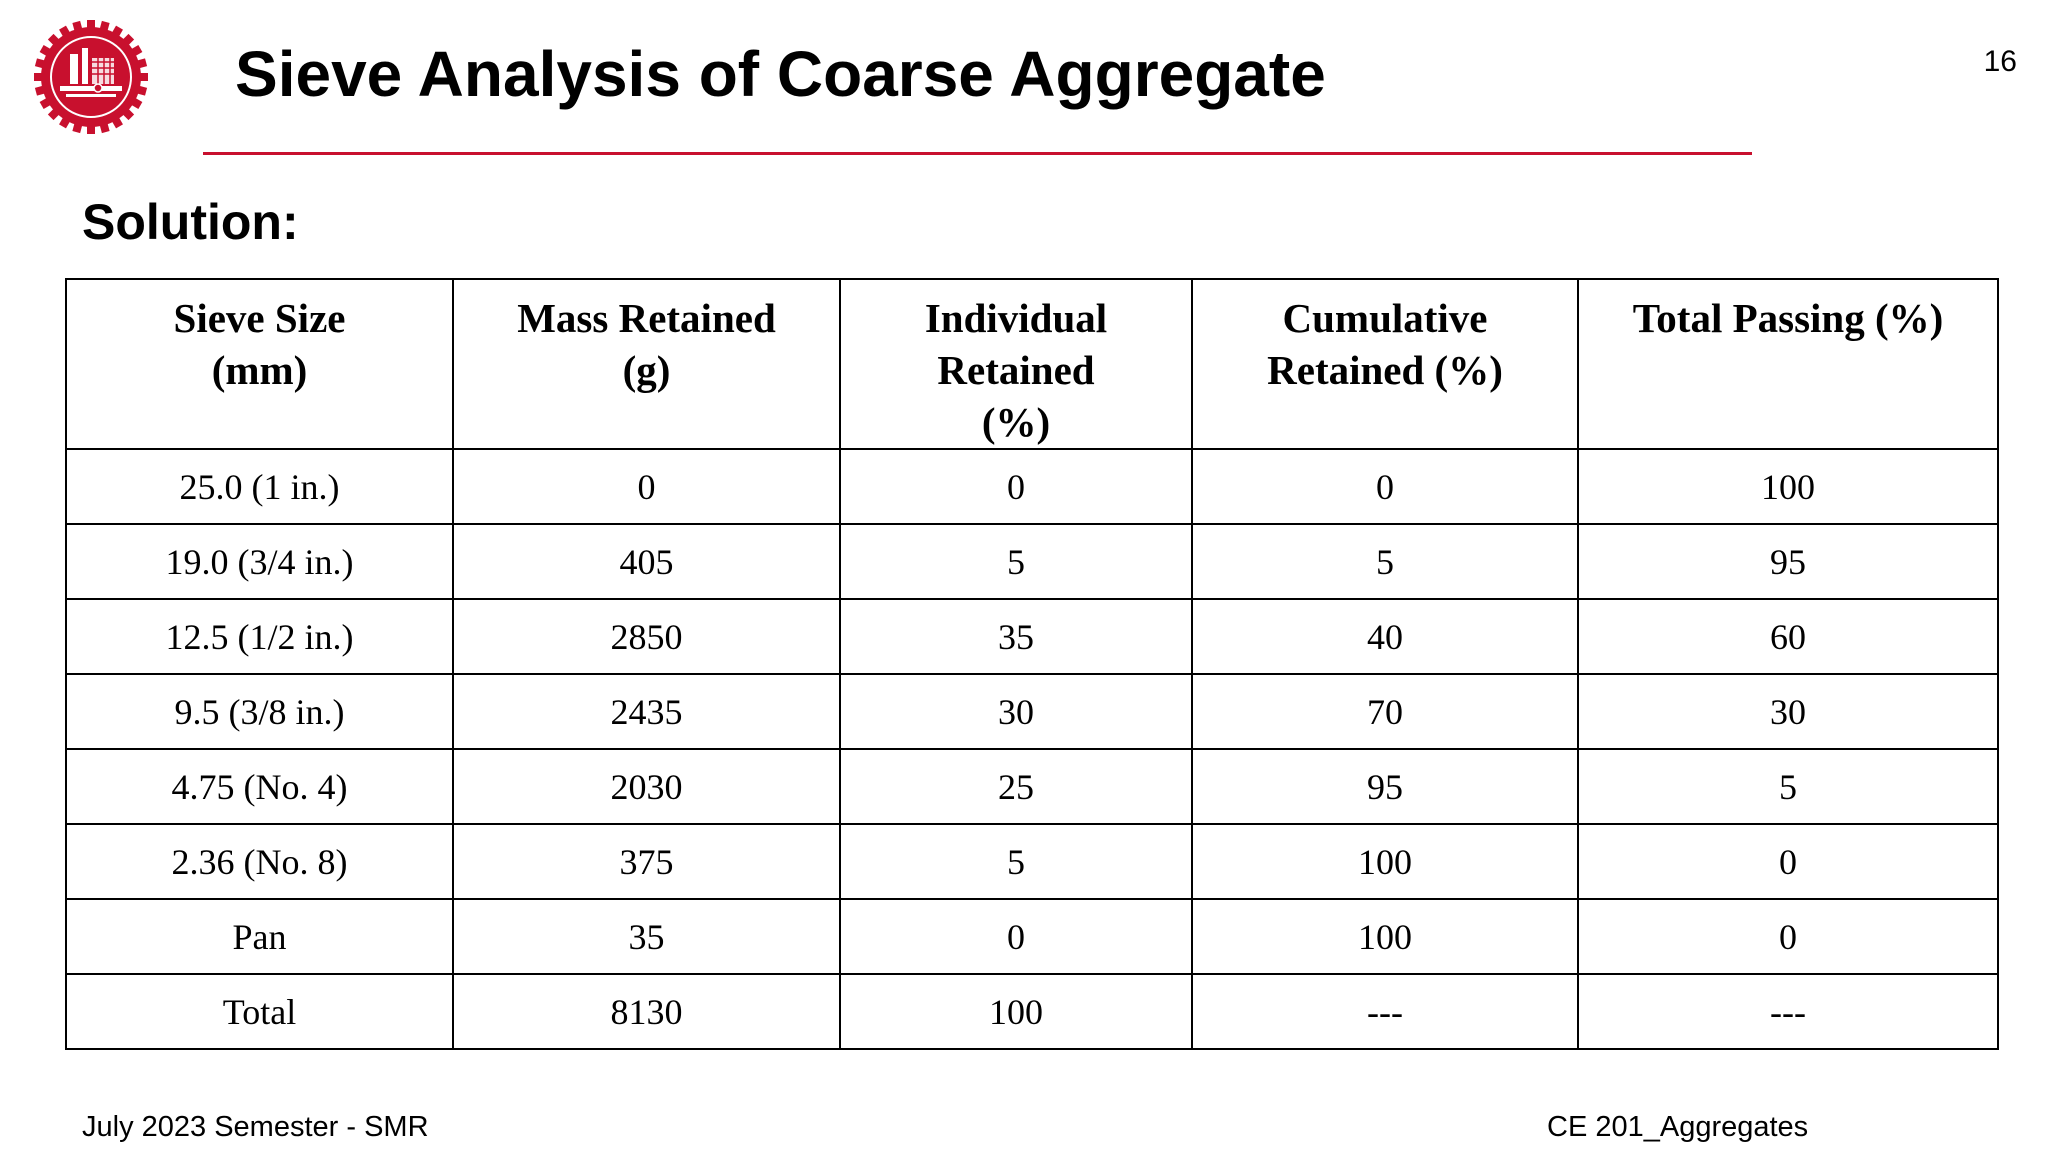 This screenshot has height=1152, width=2048. I want to click on cell-mass-retained: 8130, so click(646, 1011).